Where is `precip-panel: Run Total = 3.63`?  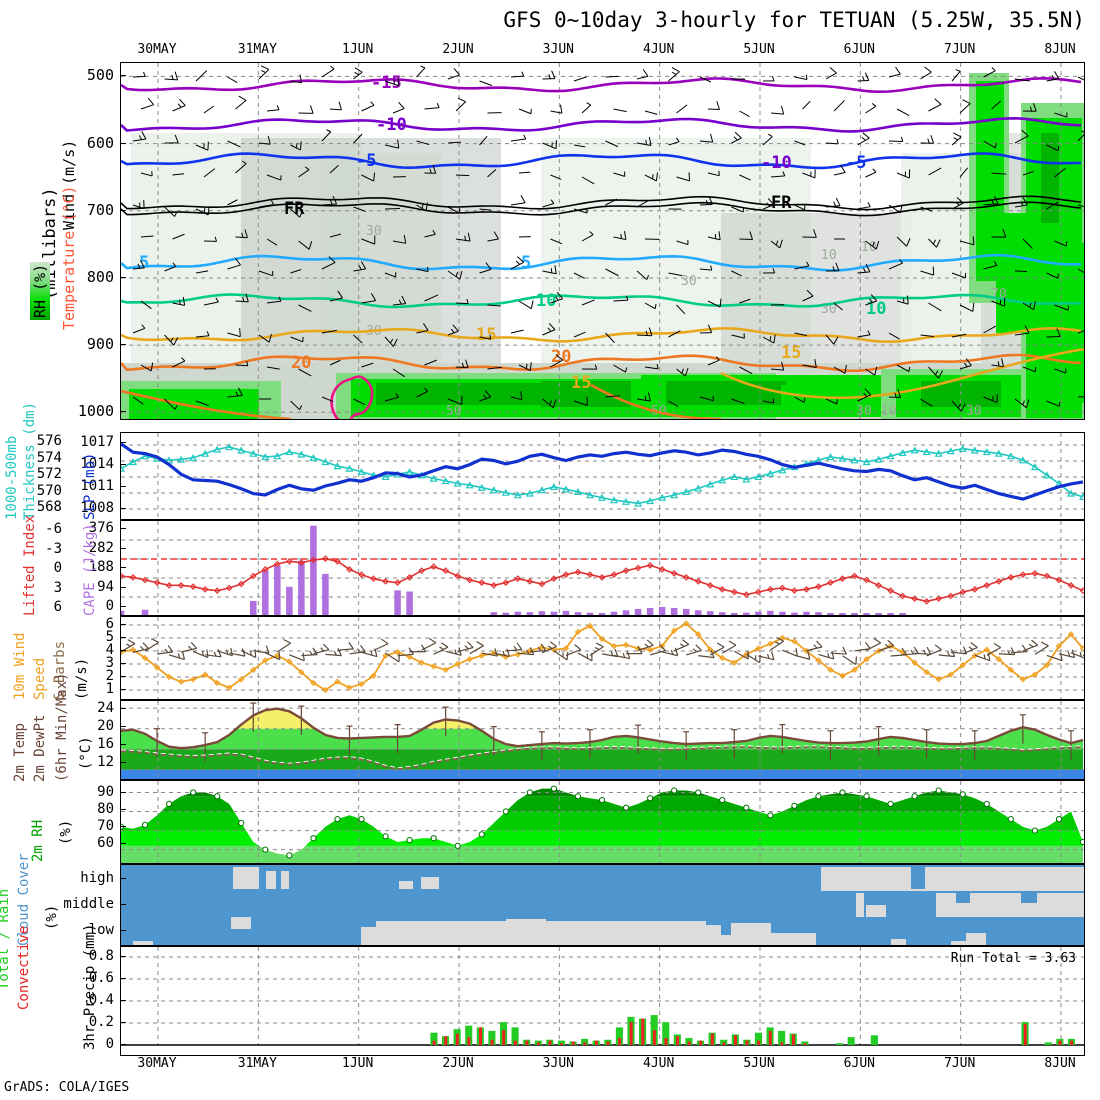 precip-panel: Run Total = 3.63 is located at coordinates (602, 1001).